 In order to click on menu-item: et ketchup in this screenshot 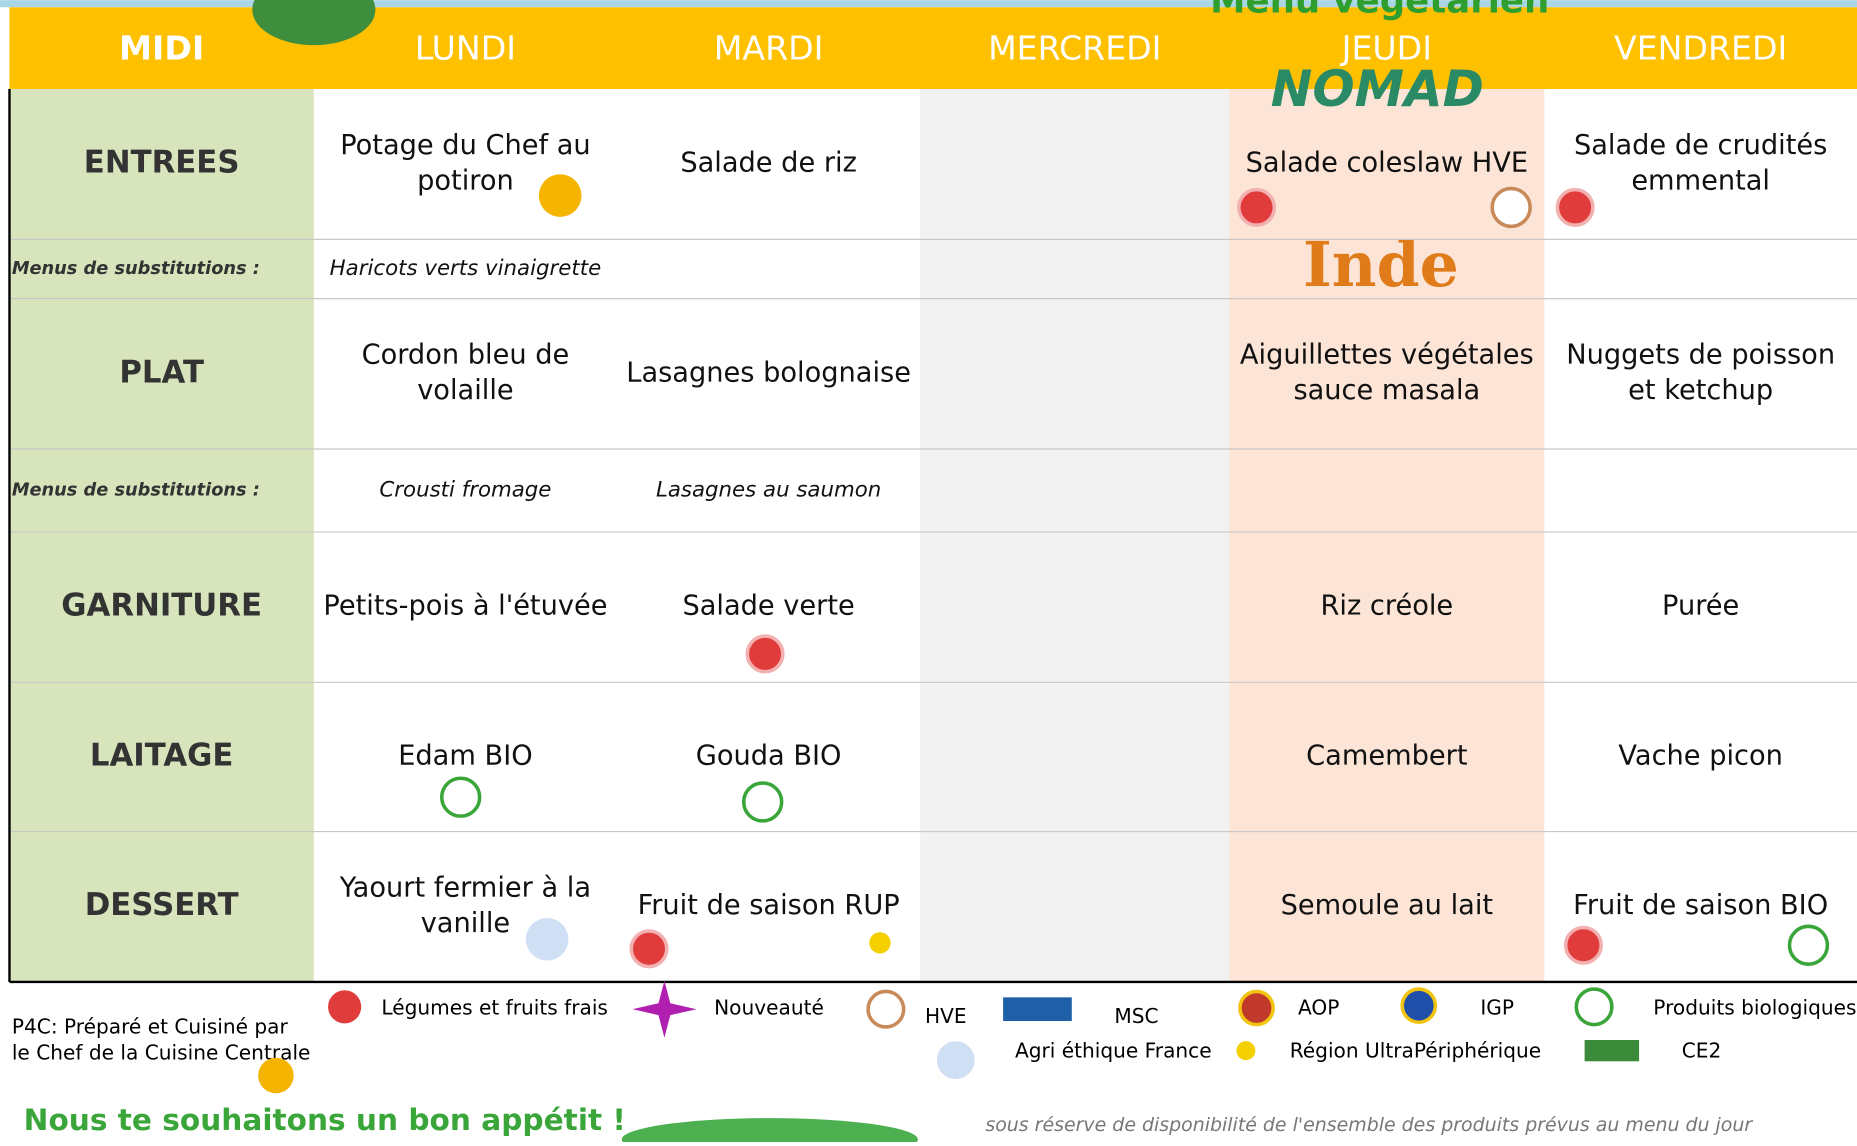, I will do `click(1700, 390)`.